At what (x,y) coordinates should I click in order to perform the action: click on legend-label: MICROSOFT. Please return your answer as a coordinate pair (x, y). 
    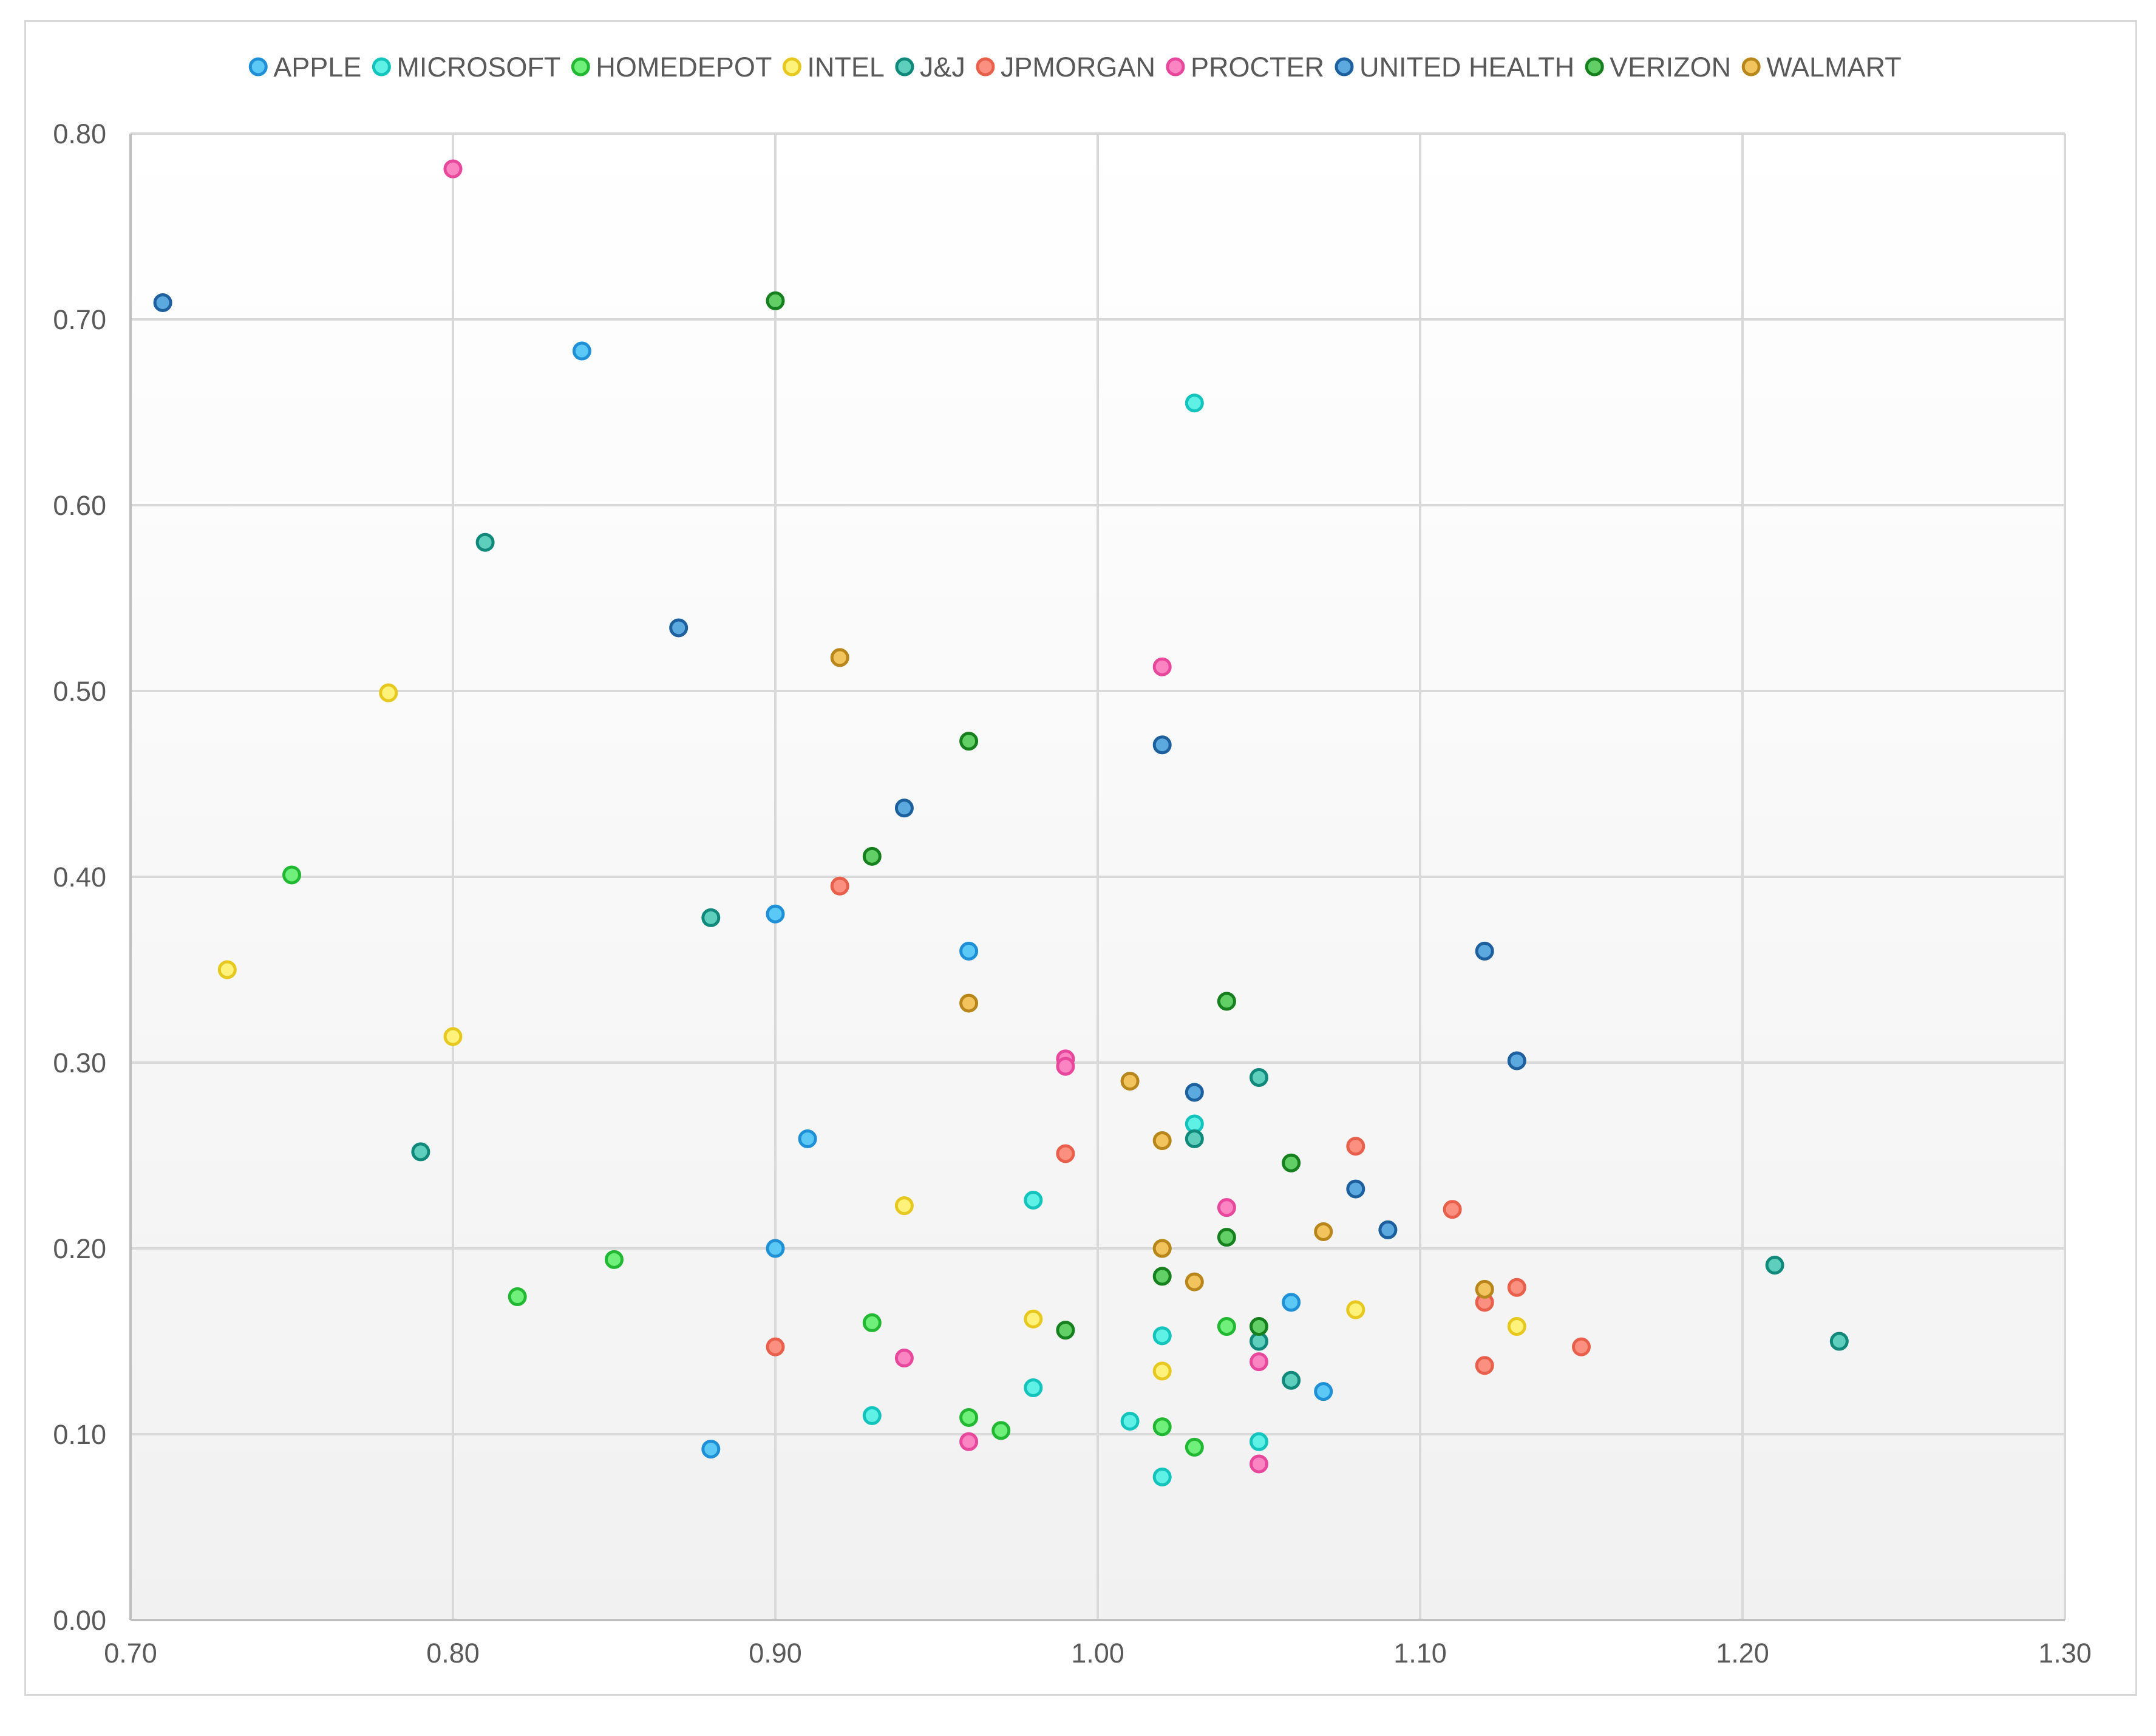
    Looking at the image, I should click on (478, 67).